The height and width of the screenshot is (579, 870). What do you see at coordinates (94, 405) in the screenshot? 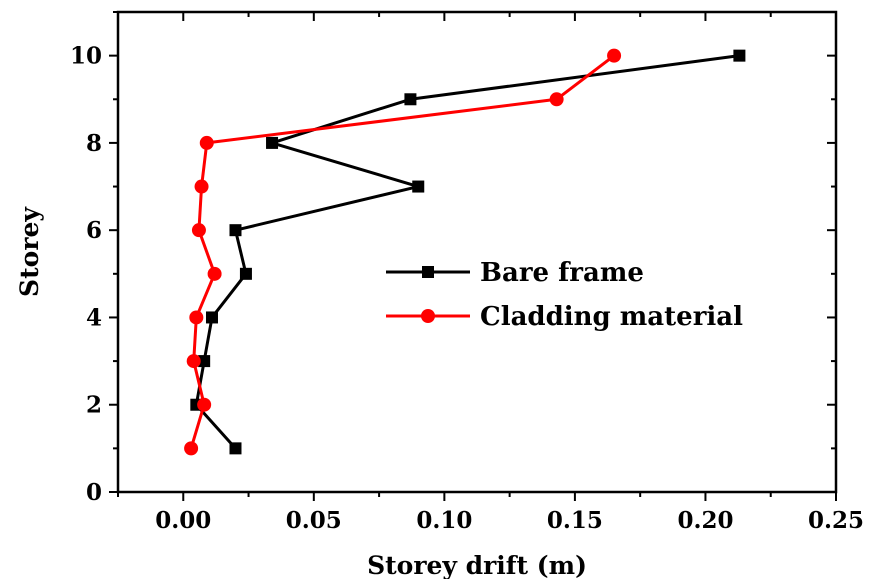
I see `y-tick-label: 2` at bounding box center [94, 405].